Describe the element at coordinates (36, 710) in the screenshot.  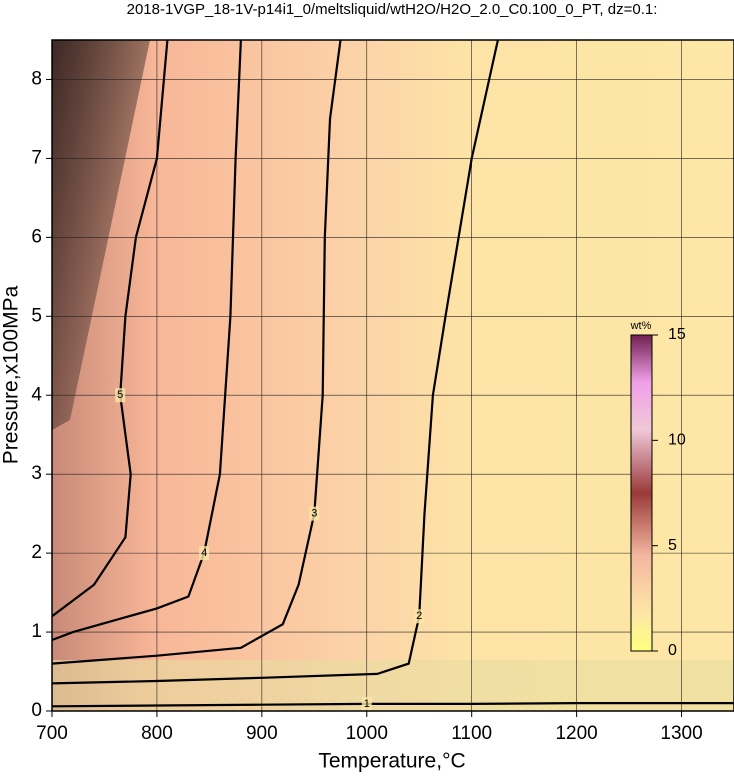
I see `y-tick-label: 0` at that location.